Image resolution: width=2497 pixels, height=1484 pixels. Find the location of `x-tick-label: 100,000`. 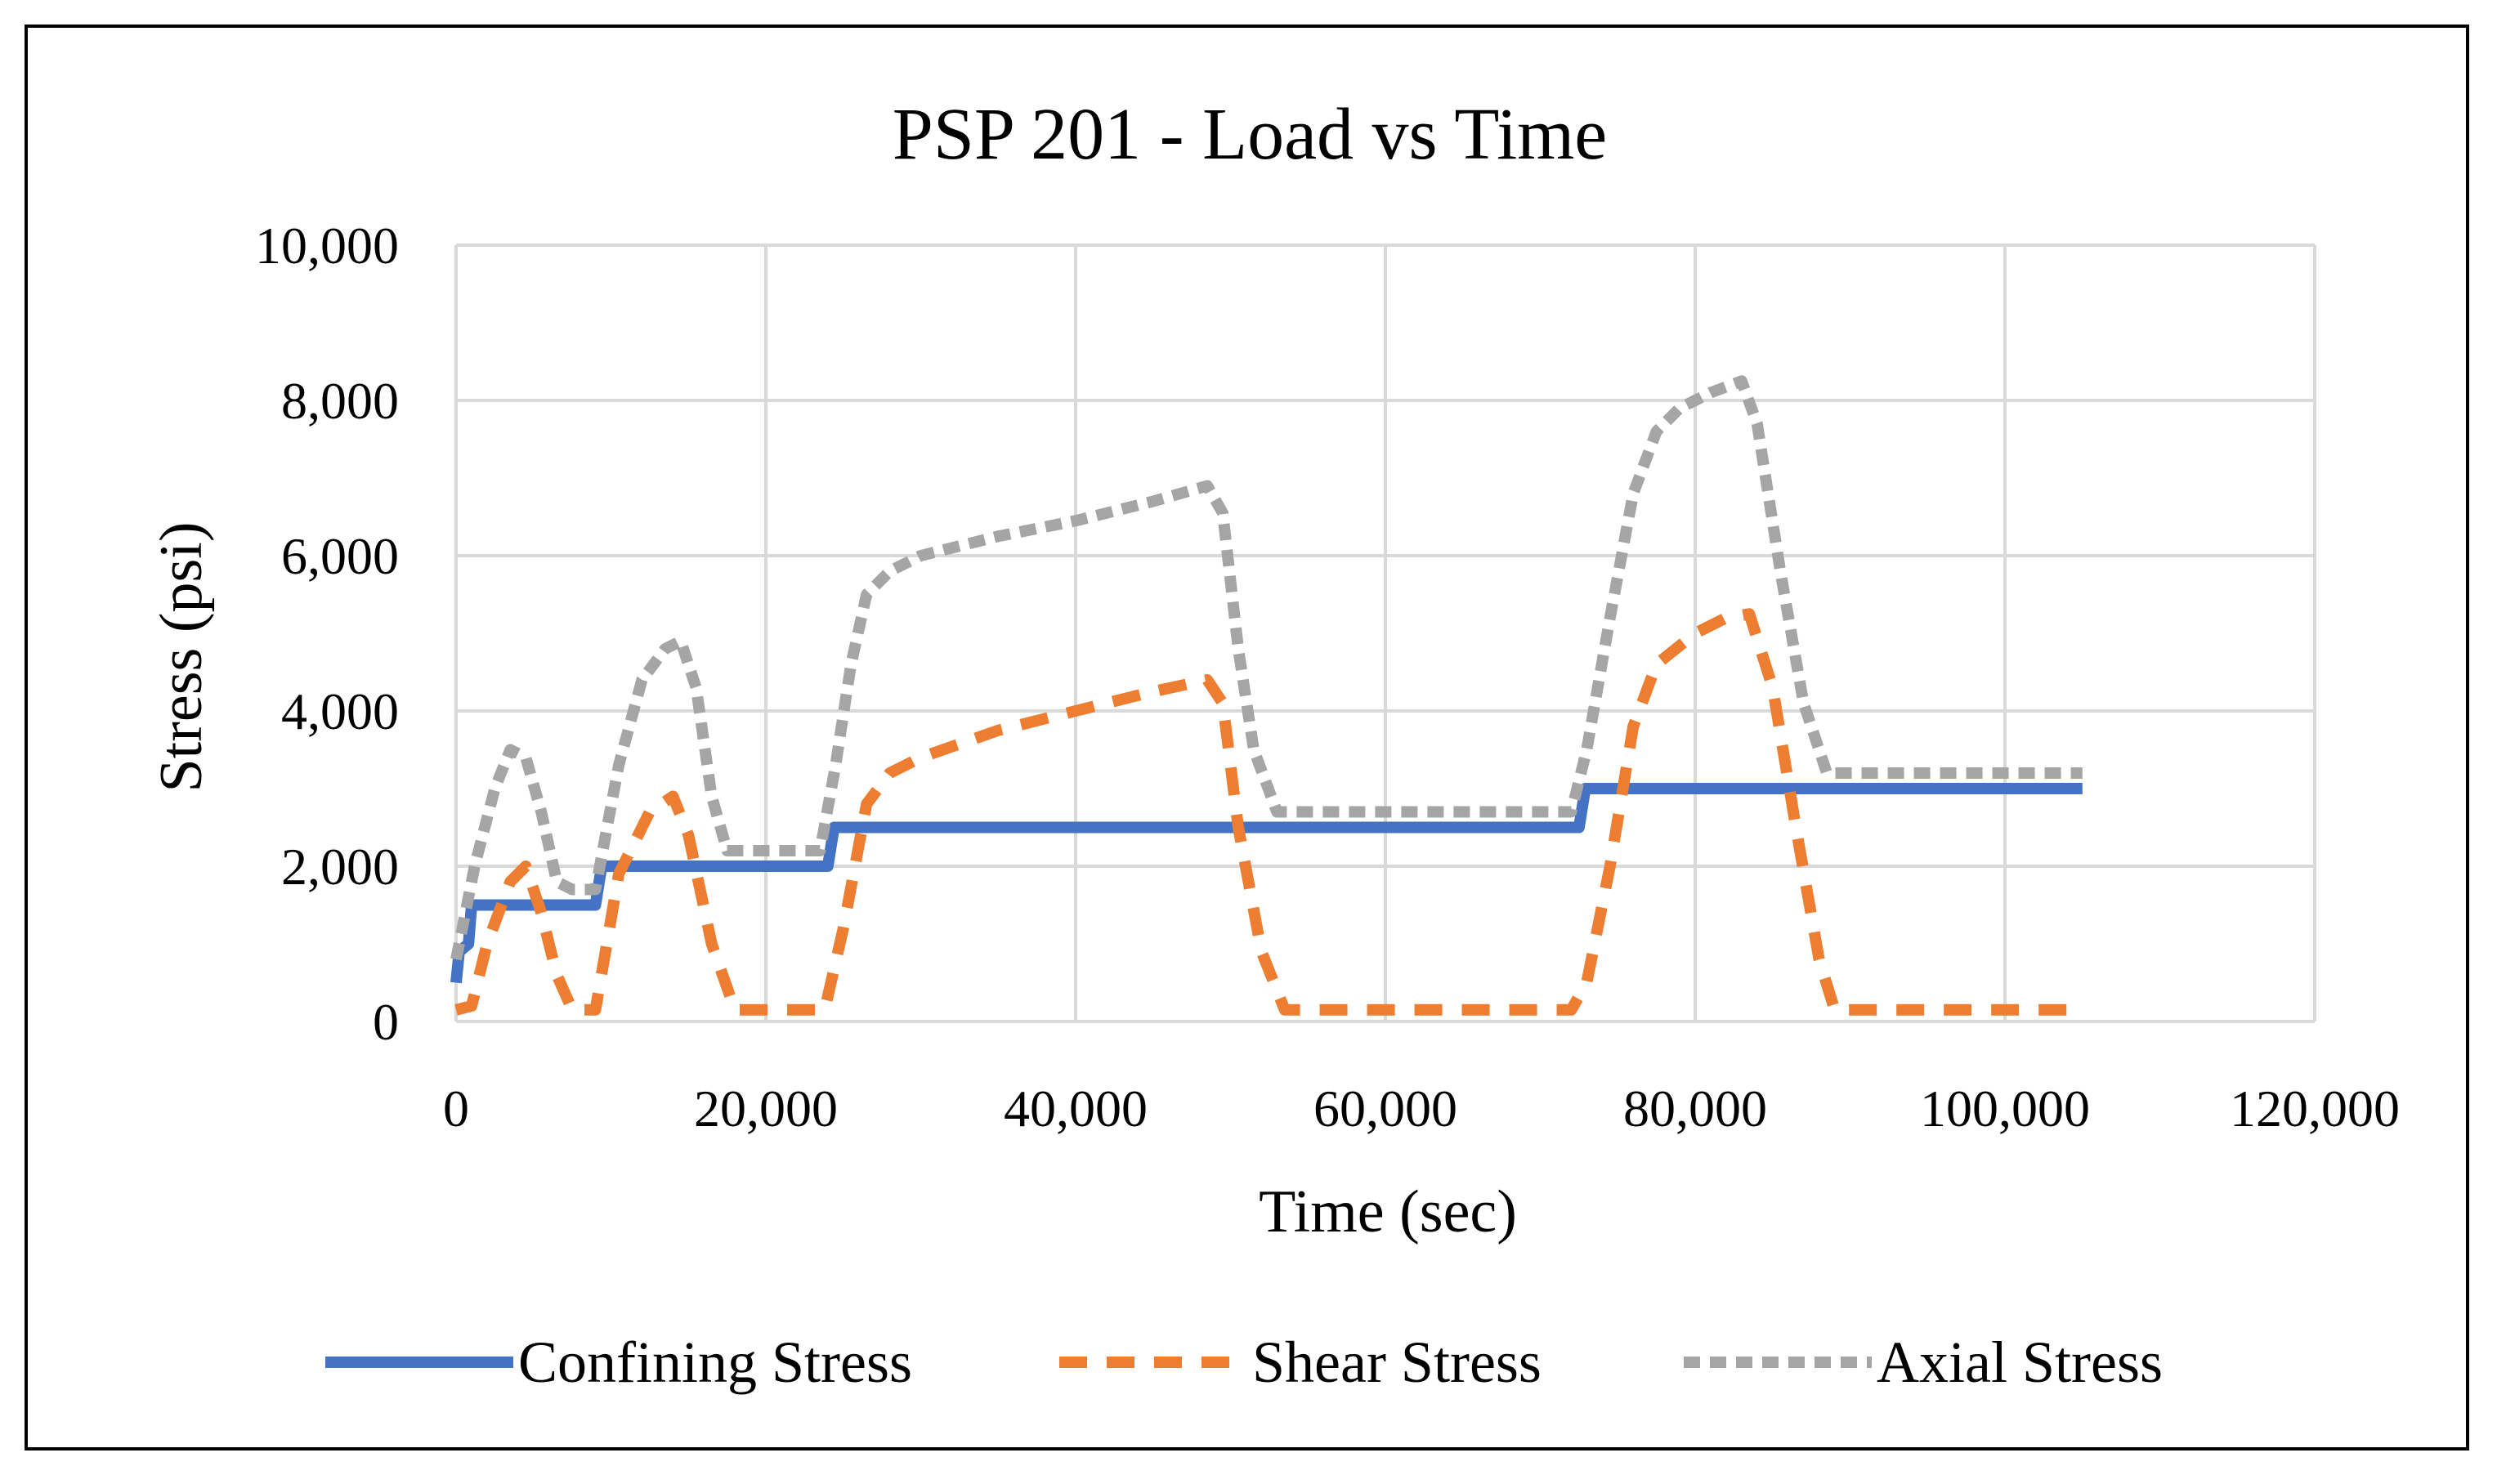

x-tick-label: 100,000 is located at coordinates (2005, 1109).